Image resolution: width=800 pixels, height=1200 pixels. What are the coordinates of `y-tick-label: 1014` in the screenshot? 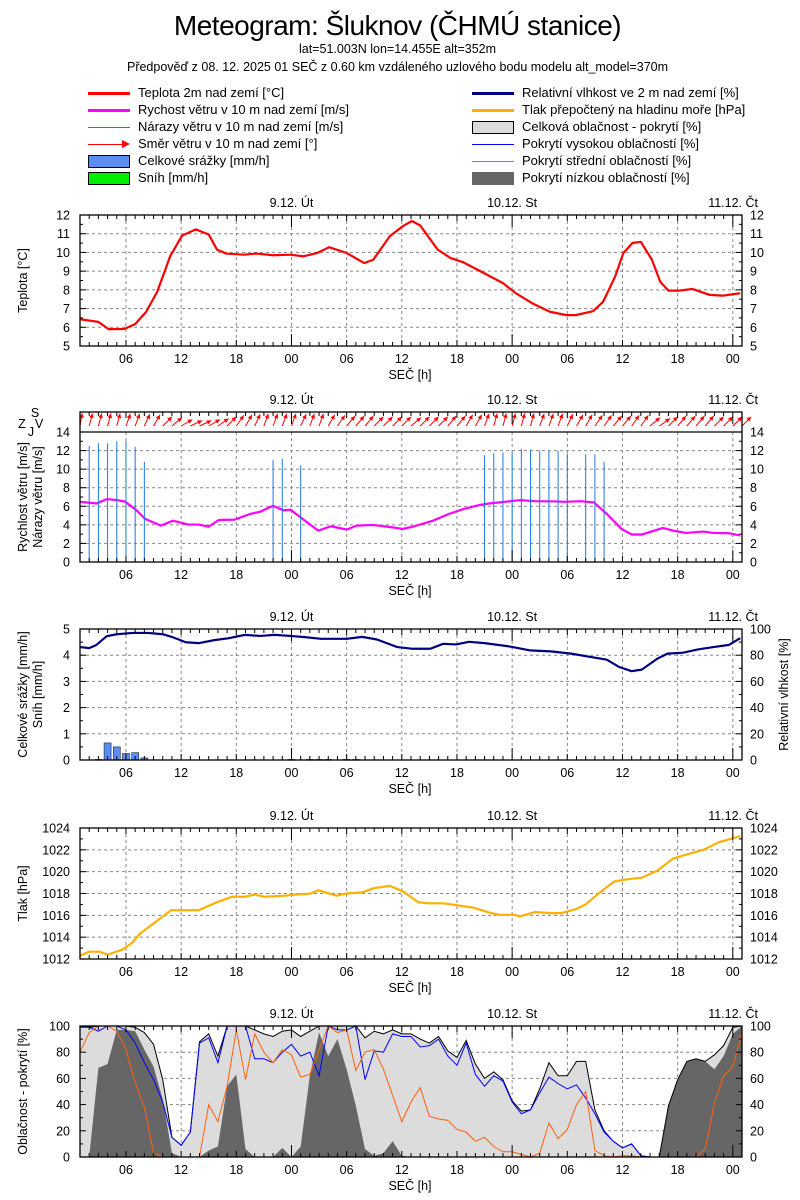 It's located at (56, 938).